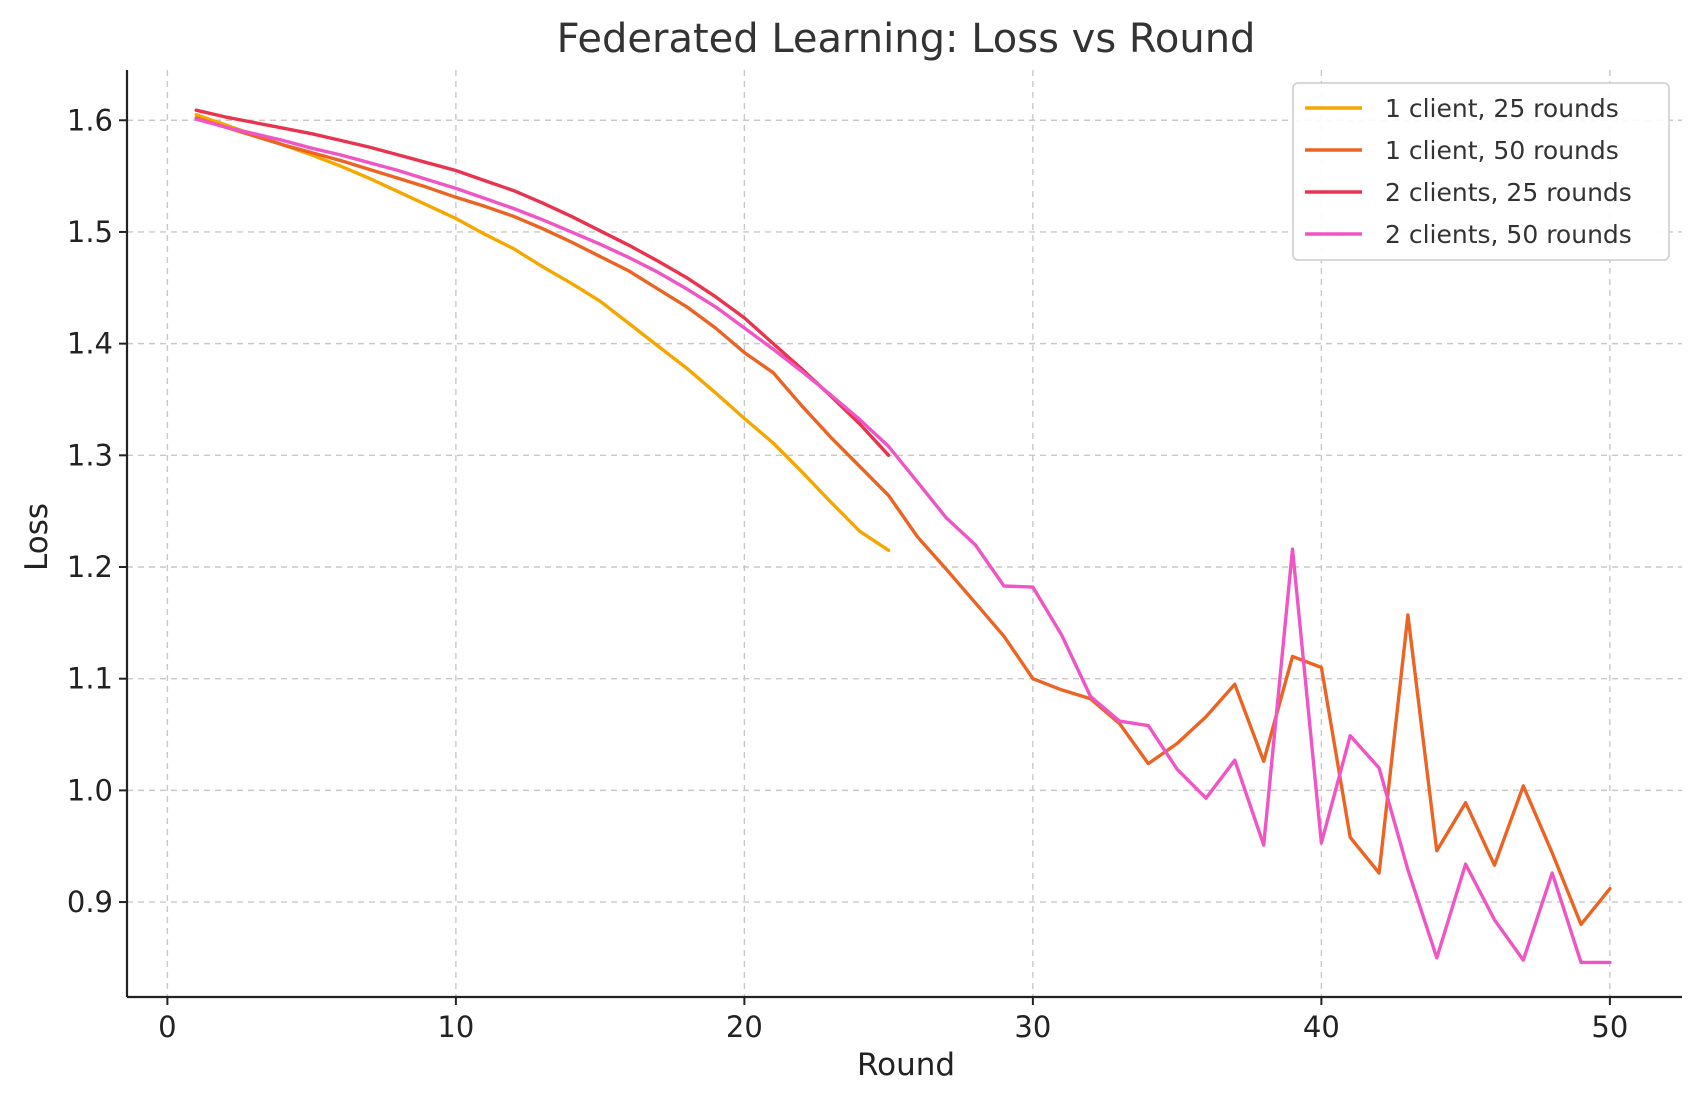 This screenshot has width=1697, height=1101. Describe the element at coordinates (167, 1027) in the screenshot. I see `x-tick-label: 0` at that location.